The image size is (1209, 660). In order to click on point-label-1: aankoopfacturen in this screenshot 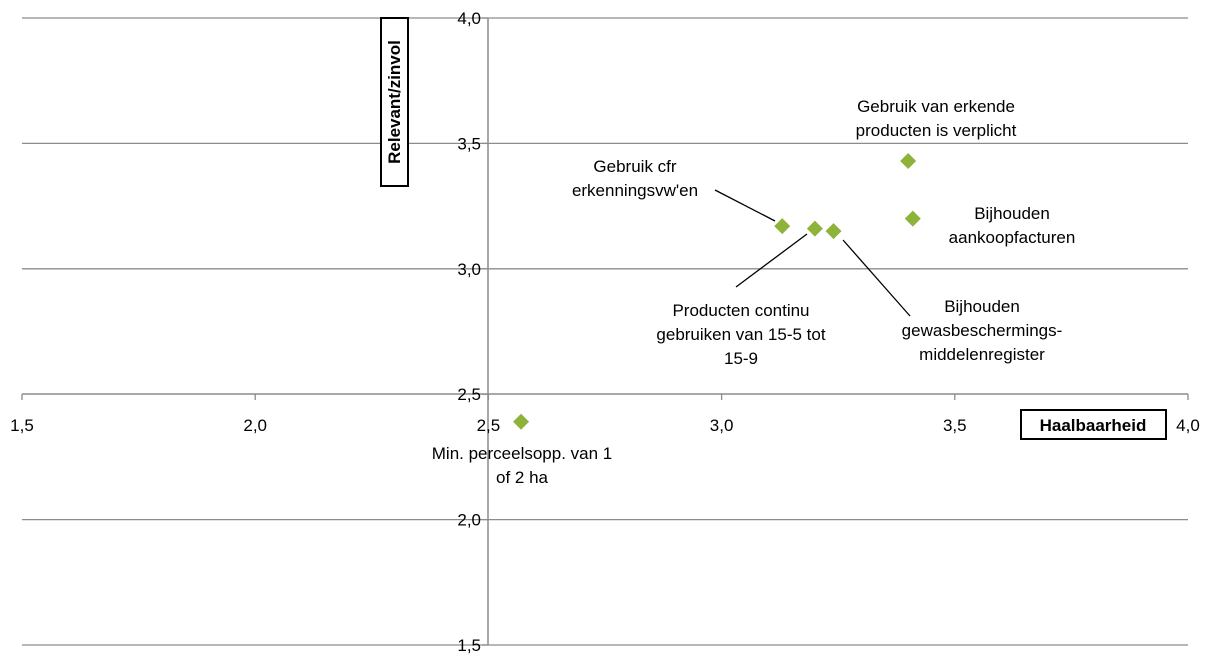, I will do `click(1012, 237)`.